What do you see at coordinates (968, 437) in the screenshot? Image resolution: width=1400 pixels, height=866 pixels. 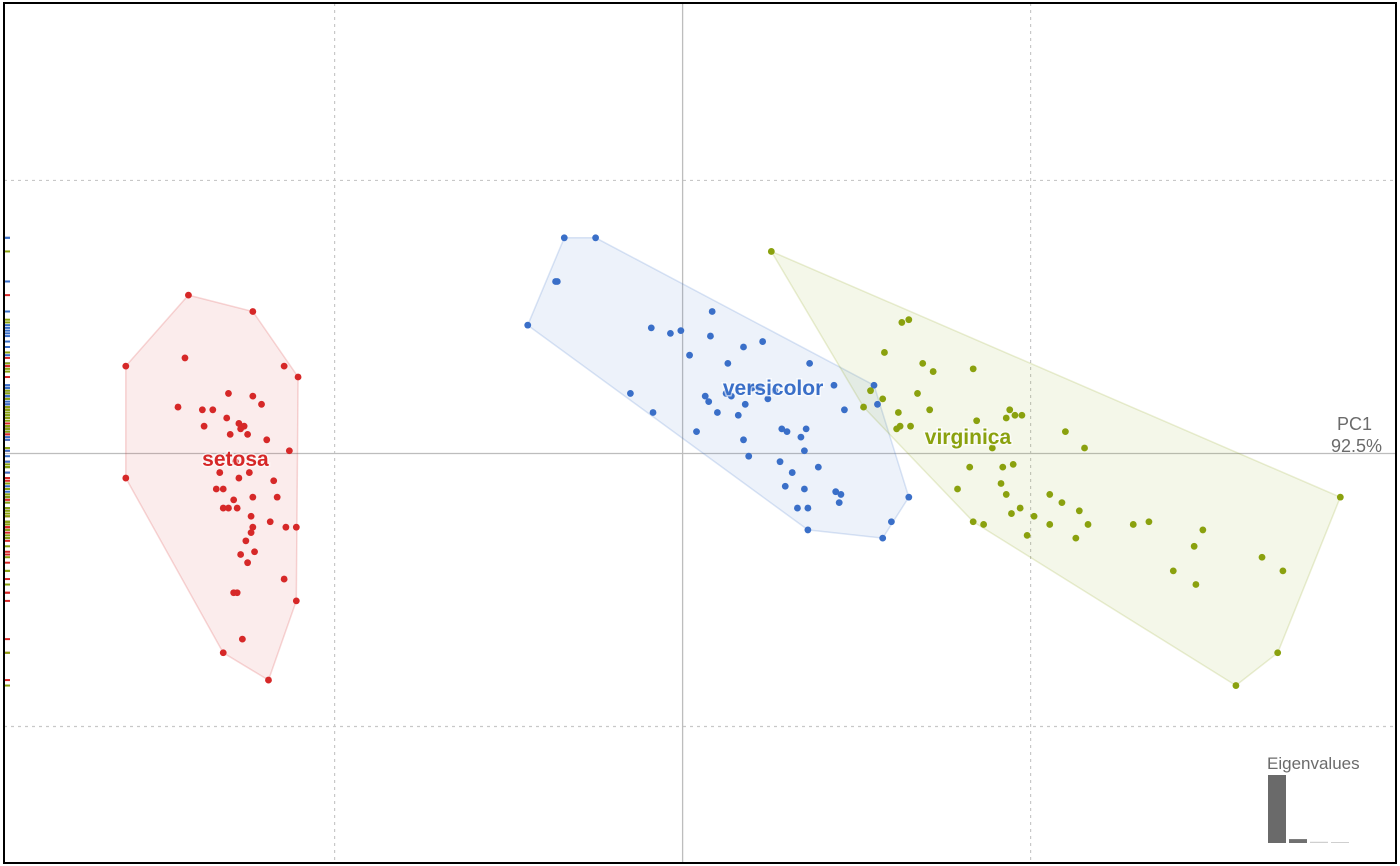 I see `group-label-virginica: virginica` at bounding box center [968, 437].